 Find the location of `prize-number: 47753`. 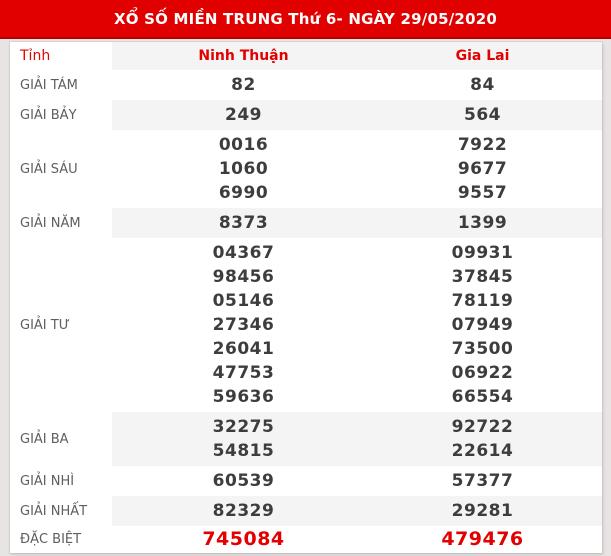

prize-number: 47753 is located at coordinates (243, 373).